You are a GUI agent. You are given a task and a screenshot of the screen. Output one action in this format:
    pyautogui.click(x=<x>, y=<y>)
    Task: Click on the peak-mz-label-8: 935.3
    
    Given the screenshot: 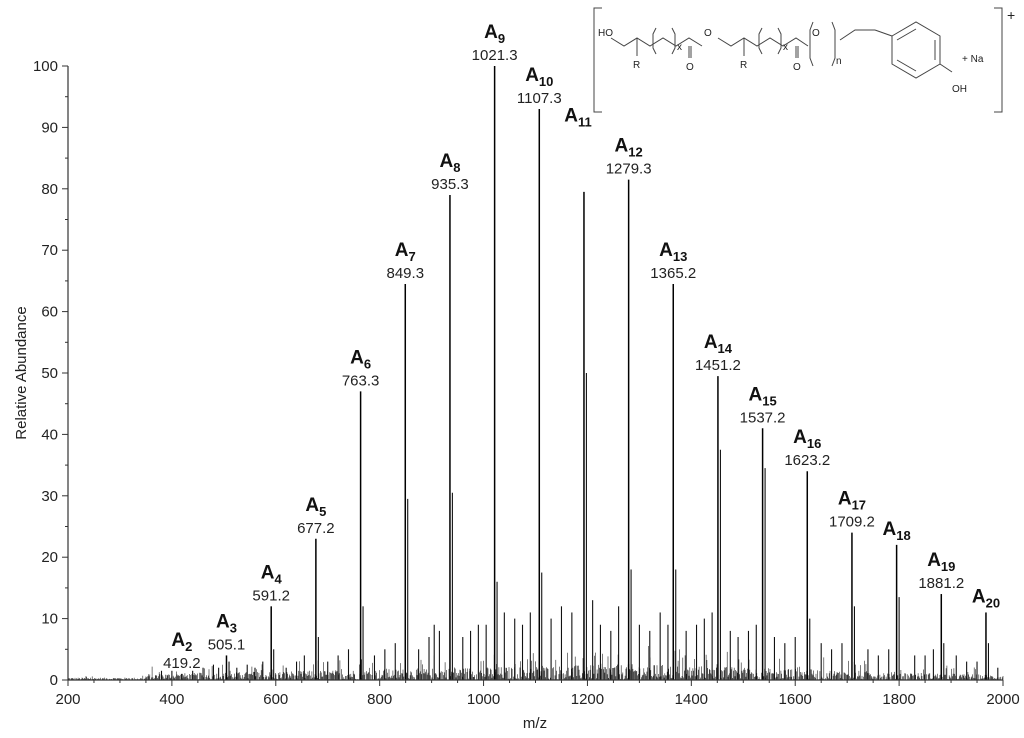 What is the action you would take?
    pyautogui.click(x=450, y=184)
    